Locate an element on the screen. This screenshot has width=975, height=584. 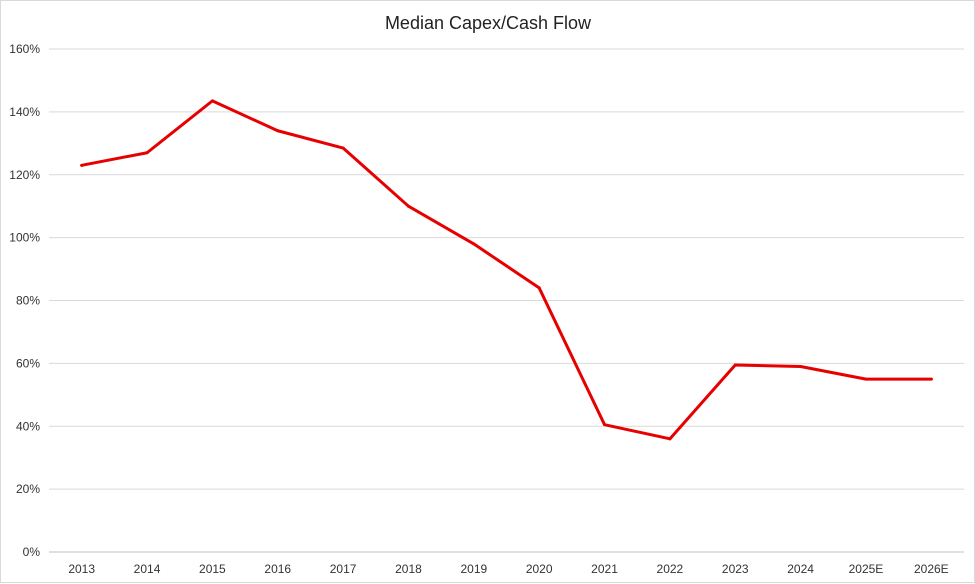
y-tick-label: 100% is located at coordinates (24, 238).